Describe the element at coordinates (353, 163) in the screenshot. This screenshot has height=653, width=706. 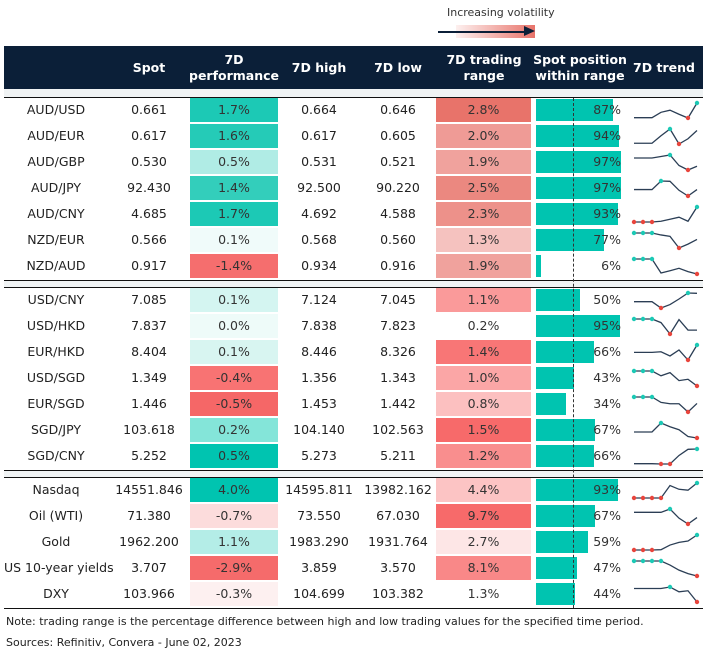
I see `table-row: AUD/GBP 0.530 0.5% 0.531 0.521 1.9% 97%` at that location.